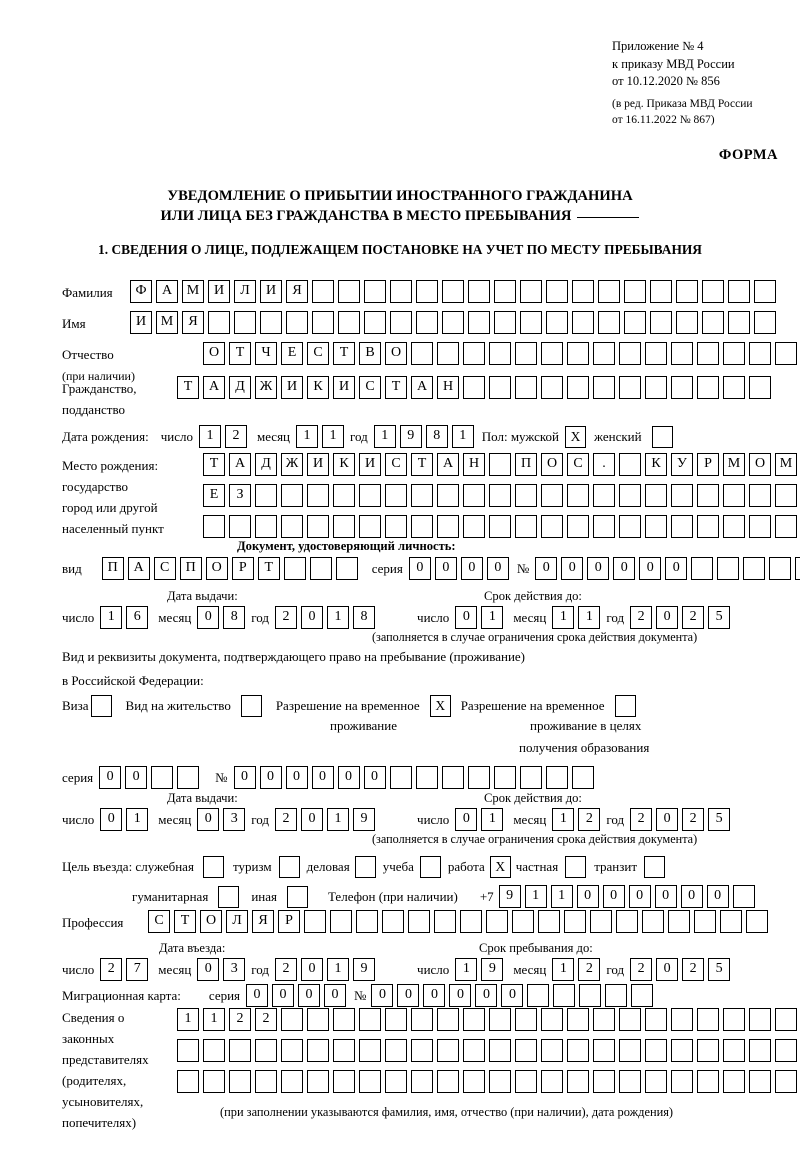  What do you see at coordinates (101, 706) in the screenshot?
I see `checkbox-visa` at bounding box center [101, 706].